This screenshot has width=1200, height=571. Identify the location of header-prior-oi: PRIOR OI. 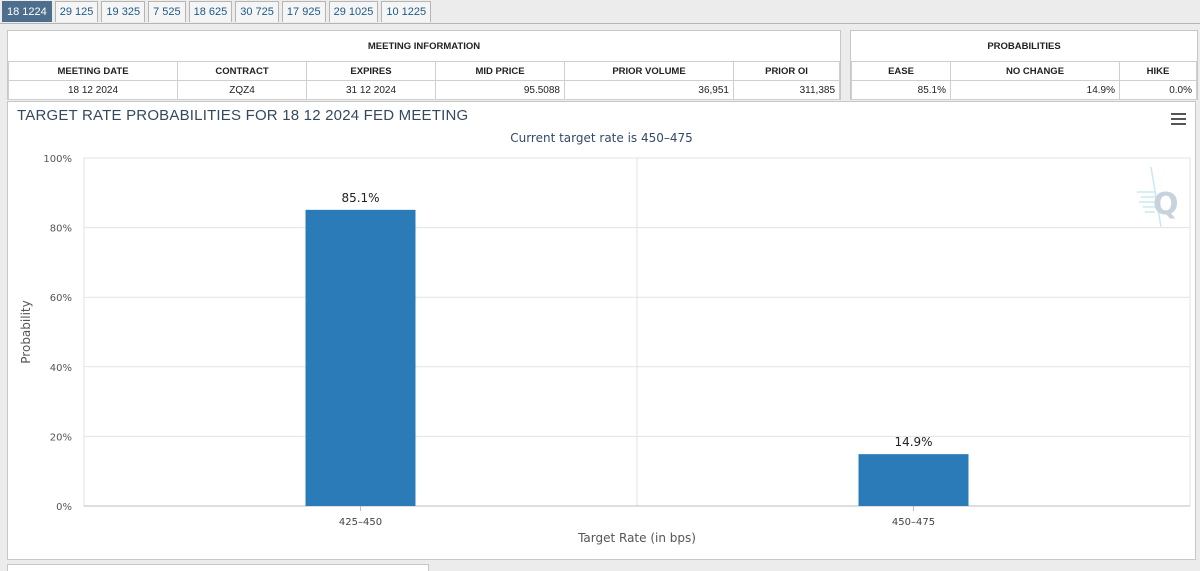
(786, 71).